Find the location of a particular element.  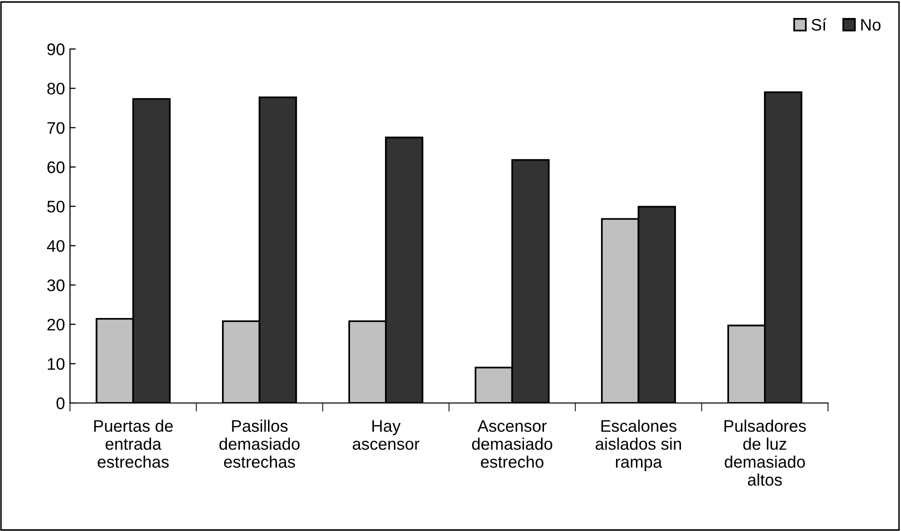

y-tick-label: 50 is located at coordinates (55, 206).